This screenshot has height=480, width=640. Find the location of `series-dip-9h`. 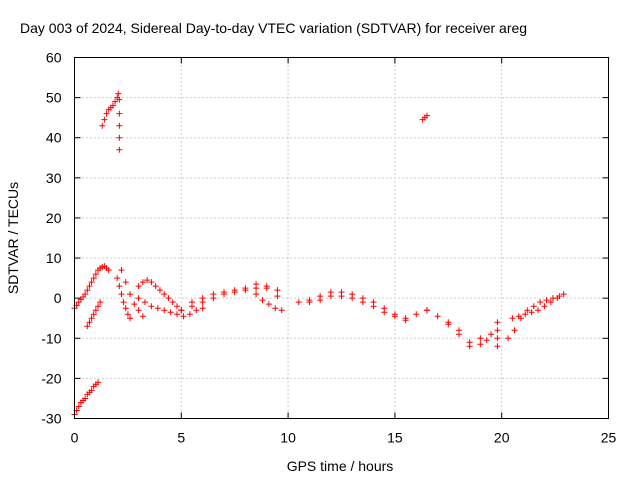

series-dip-9h is located at coordinates (269, 302).